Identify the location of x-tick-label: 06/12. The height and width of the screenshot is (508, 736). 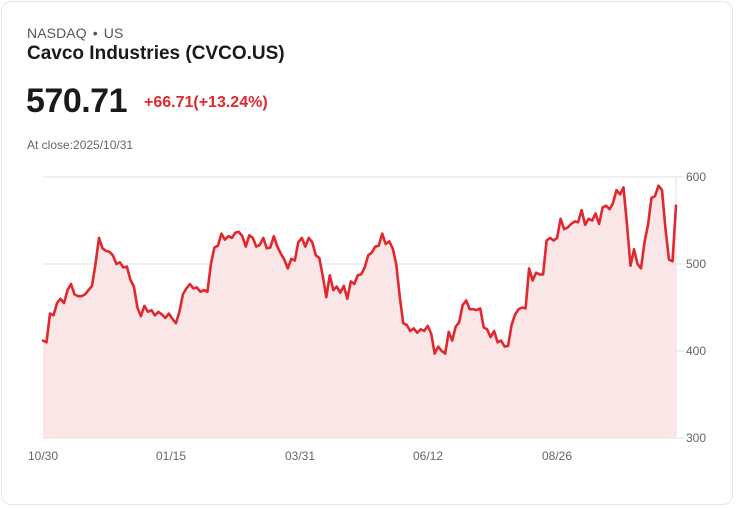
(428, 456).